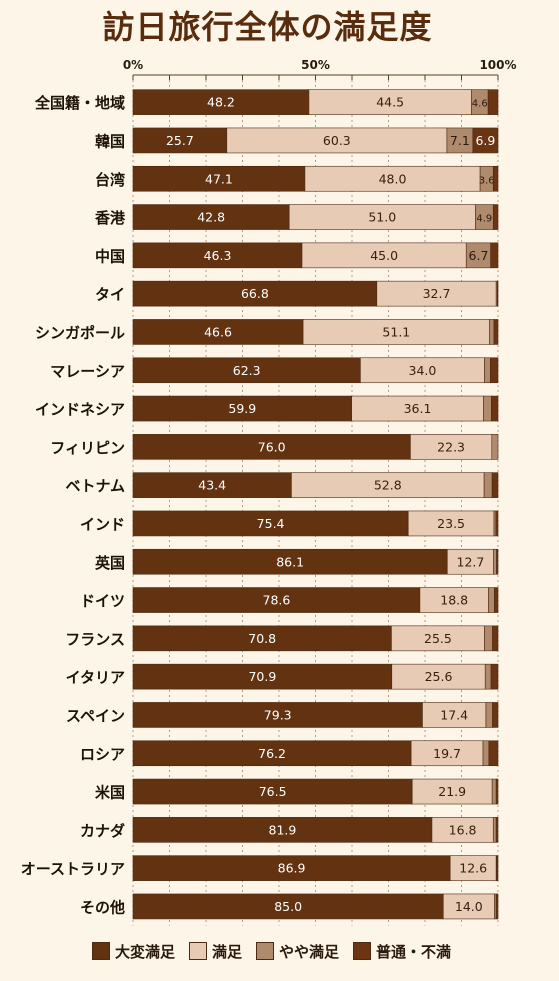 The width and height of the screenshot is (559, 981). I want to click on data-label-0-20: 86.9, so click(292, 868).